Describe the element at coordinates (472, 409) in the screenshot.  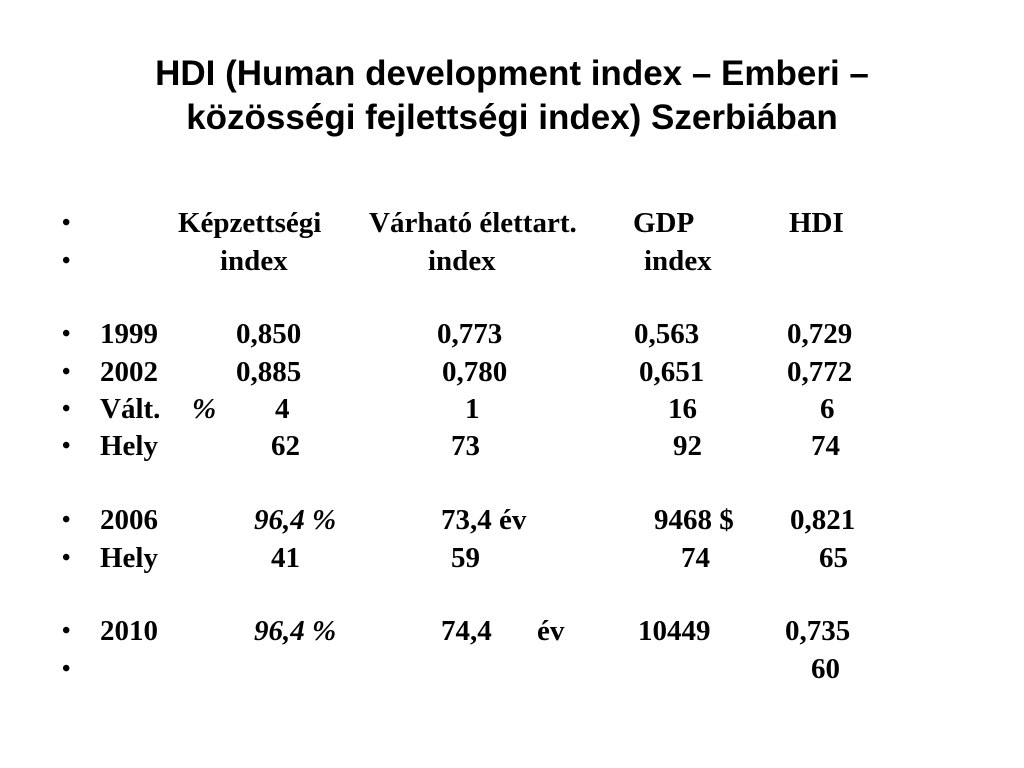
I see `table-cell: 1` at that location.